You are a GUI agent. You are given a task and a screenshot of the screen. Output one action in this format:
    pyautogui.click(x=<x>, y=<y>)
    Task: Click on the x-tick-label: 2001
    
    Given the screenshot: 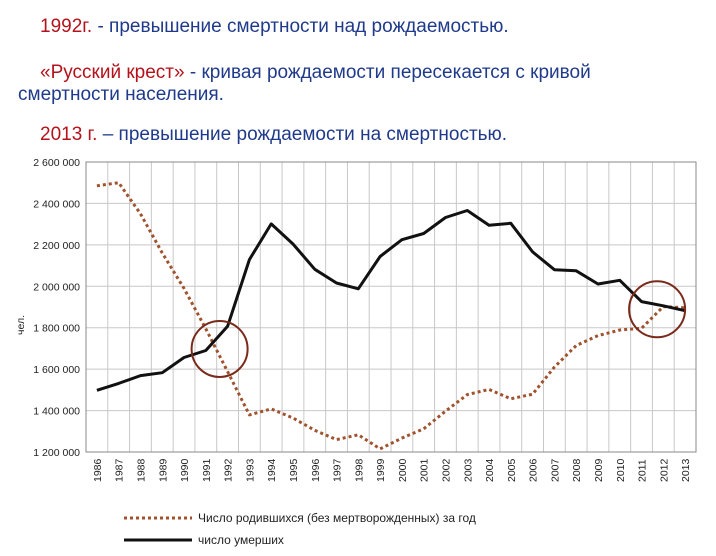 What is the action you would take?
    pyautogui.click(x=425, y=470)
    